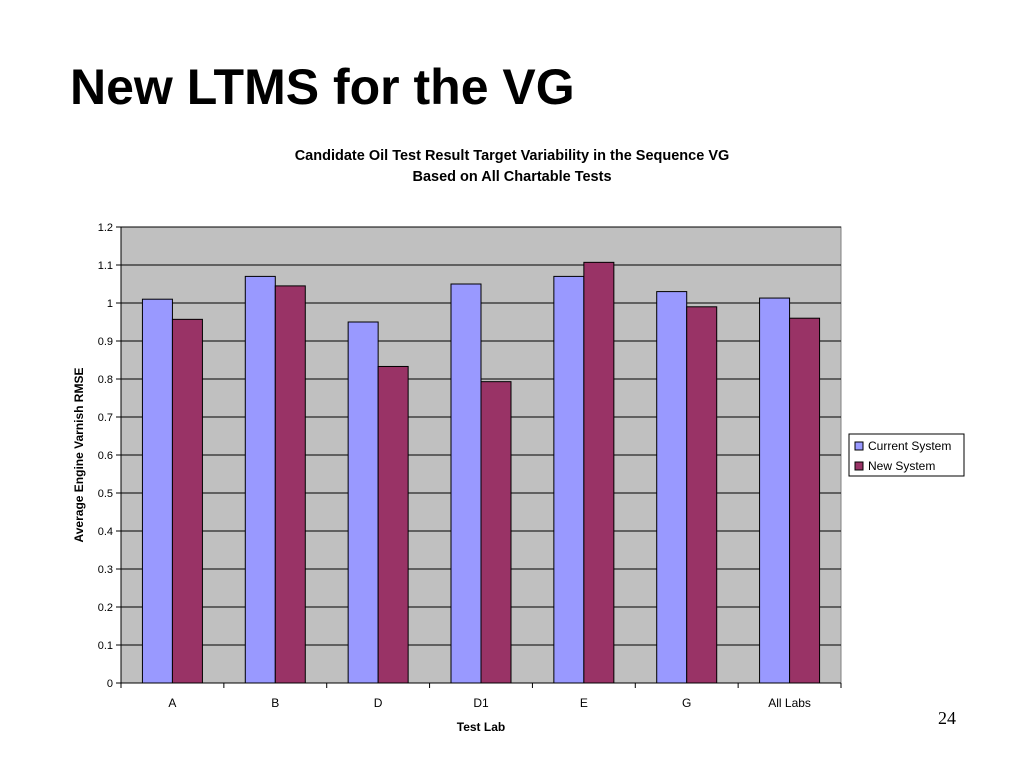  I want to click on page-number: 24, so click(947, 718).